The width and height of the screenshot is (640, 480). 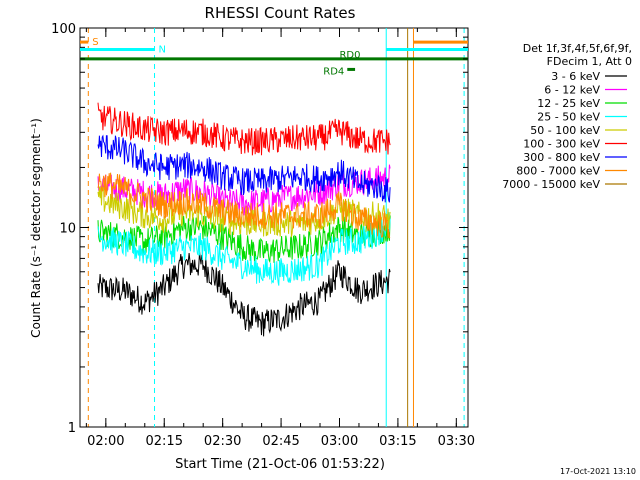 What do you see at coordinates (558, 171) in the screenshot?
I see `legend-label: 800 - 7000 keV` at bounding box center [558, 171].